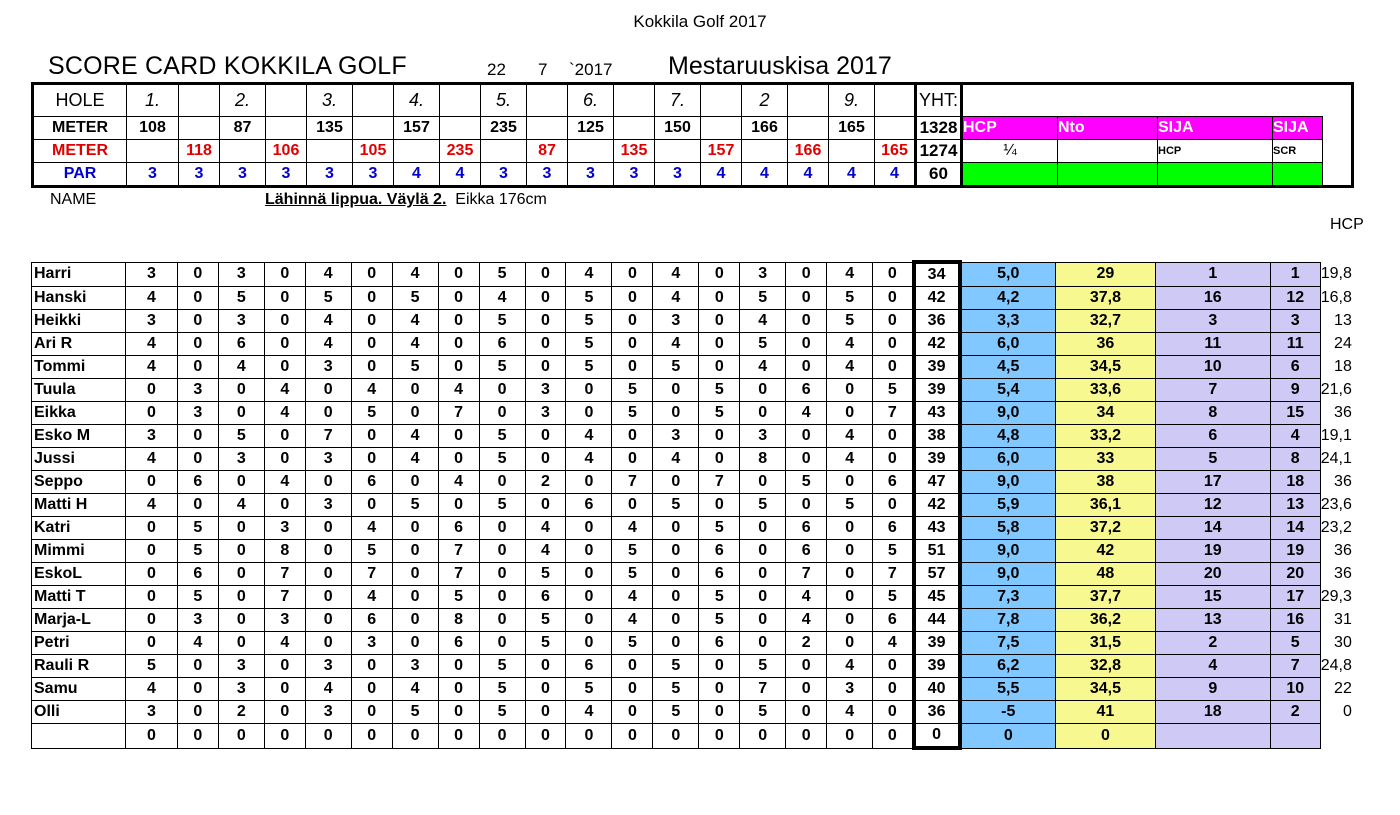 The height and width of the screenshot is (815, 1400). What do you see at coordinates (329, 174) in the screenshot?
I see `par-cell: 3` at bounding box center [329, 174].